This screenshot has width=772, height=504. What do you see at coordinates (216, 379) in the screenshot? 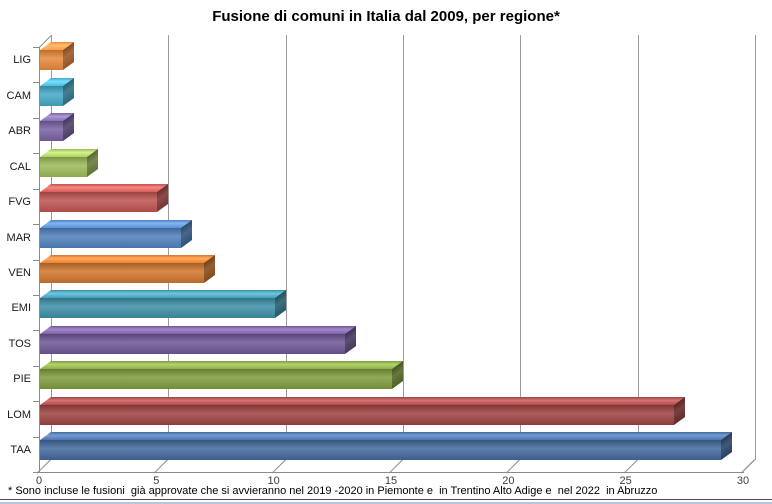
I see `bar-pie` at bounding box center [216, 379].